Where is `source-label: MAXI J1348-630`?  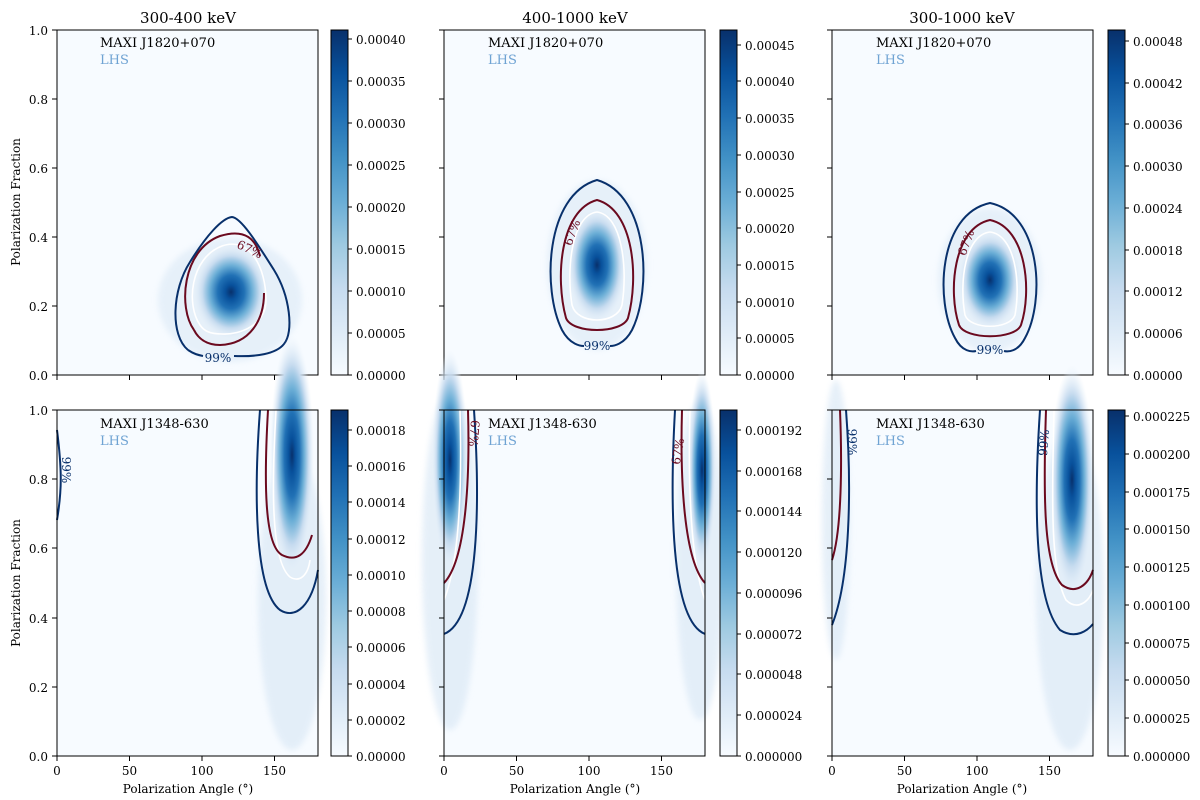
source-label: MAXI J1348-630 is located at coordinates (930, 424).